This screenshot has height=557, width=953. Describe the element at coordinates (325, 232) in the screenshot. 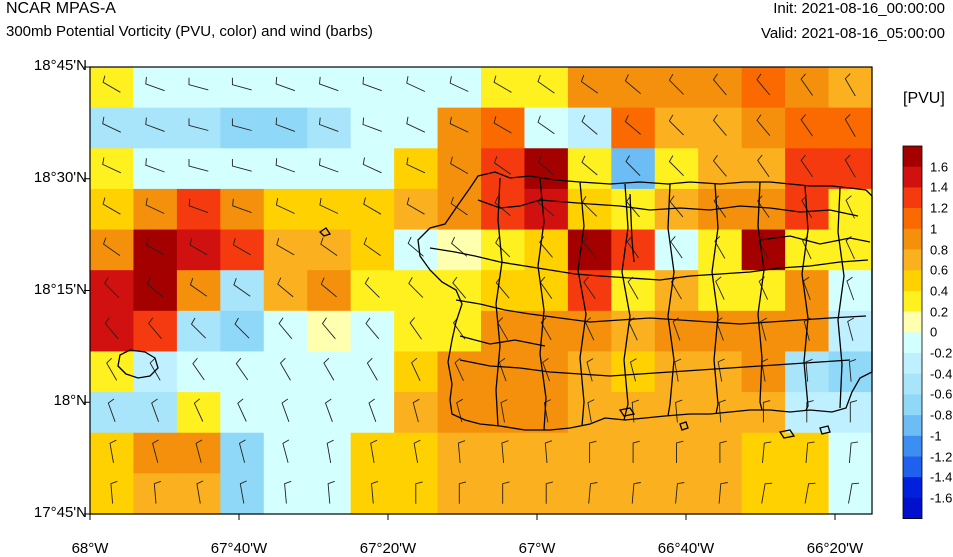

I see `desecheo-island-outline` at that location.